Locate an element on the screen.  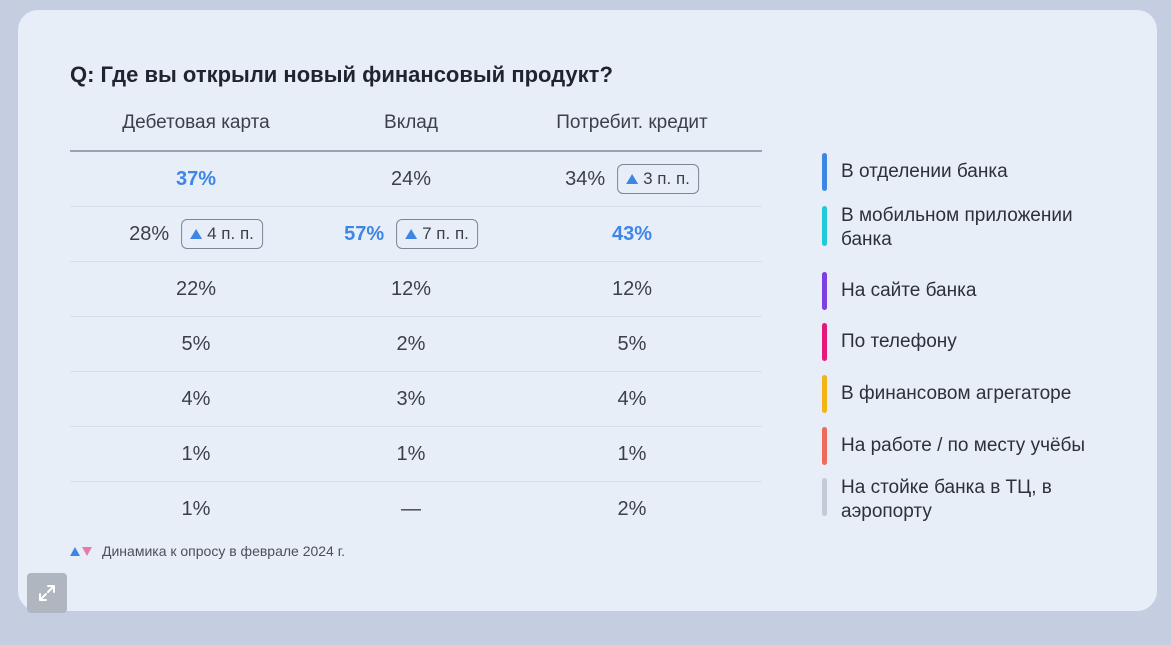
table-cell: 22% is located at coordinates (196, 289).